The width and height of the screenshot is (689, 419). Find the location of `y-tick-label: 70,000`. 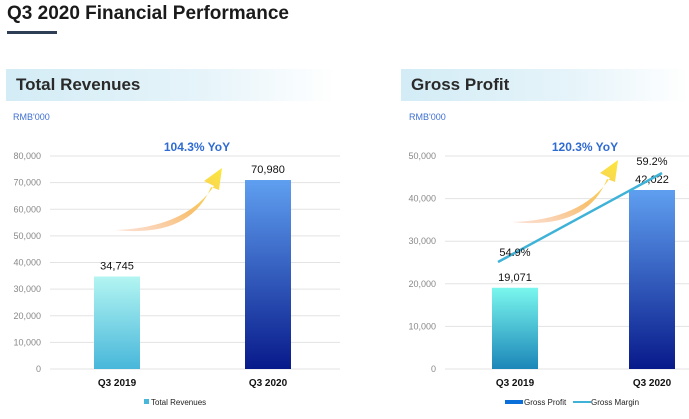

y-tick-label: 70,000 is located at coordinates (27, 183).